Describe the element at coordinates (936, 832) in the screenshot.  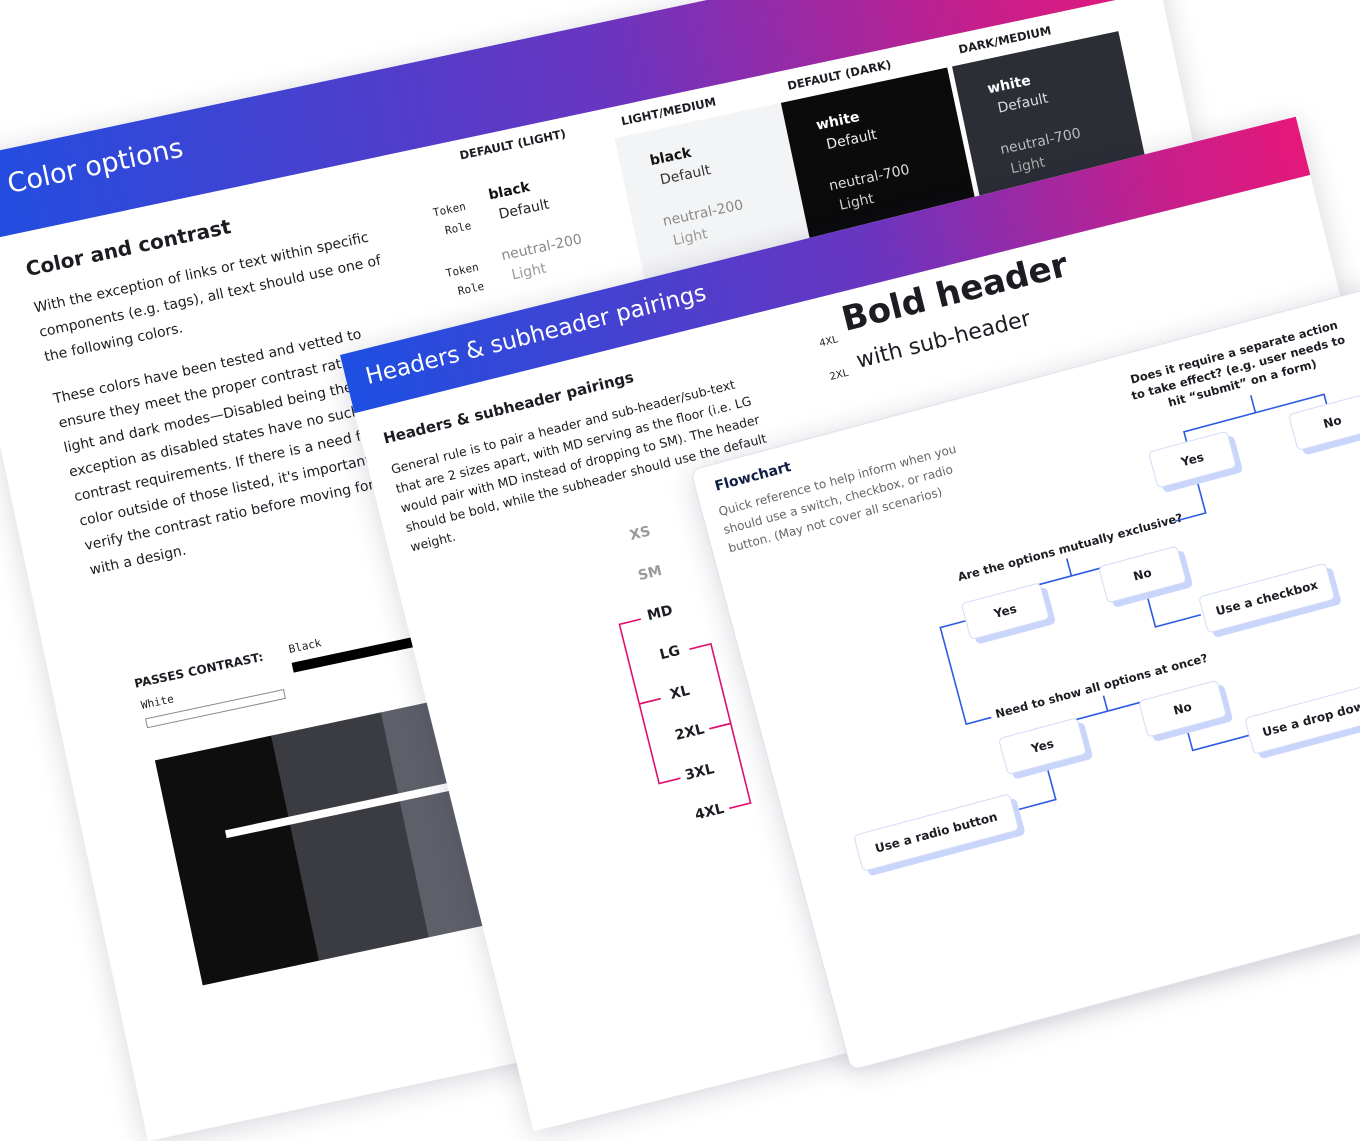
I see `flow-node: Use a radio button` at that location.